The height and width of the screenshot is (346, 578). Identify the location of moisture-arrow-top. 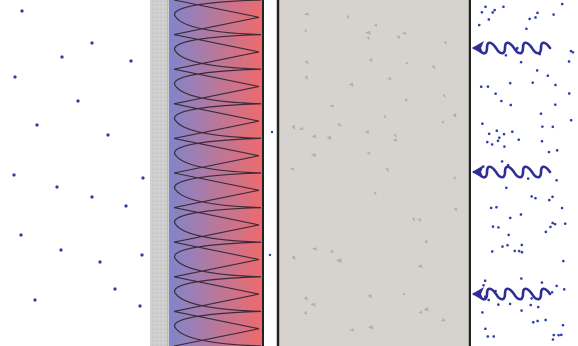
(512, 48).